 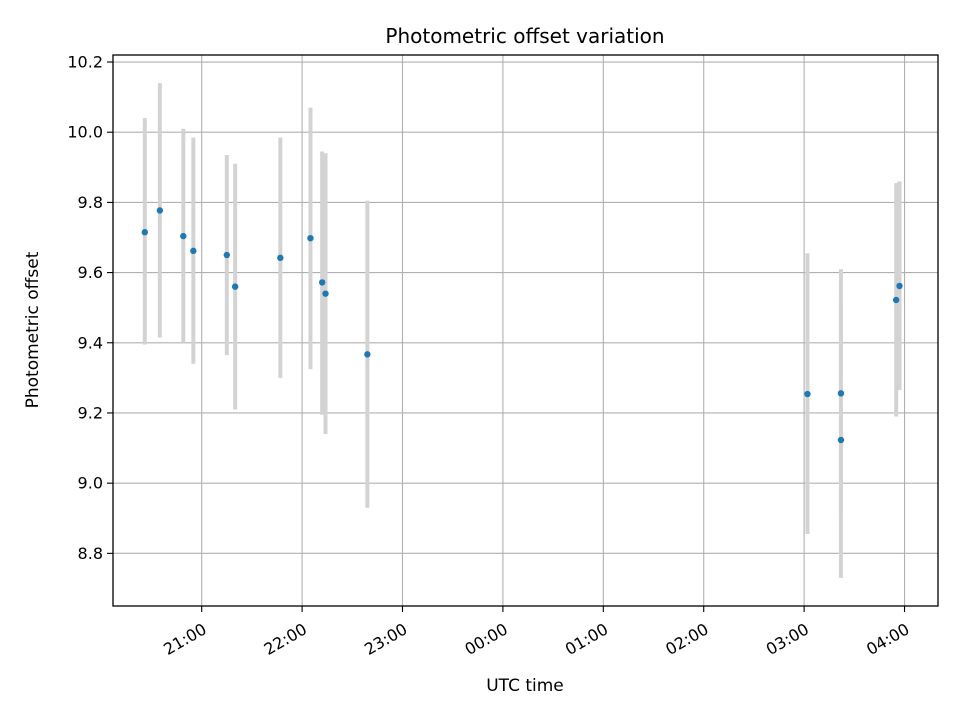 What do you see at coordinates (90, 342) in the screenshot?
I see `y-tick-label: 9.4` at bounding box center [90, 342].